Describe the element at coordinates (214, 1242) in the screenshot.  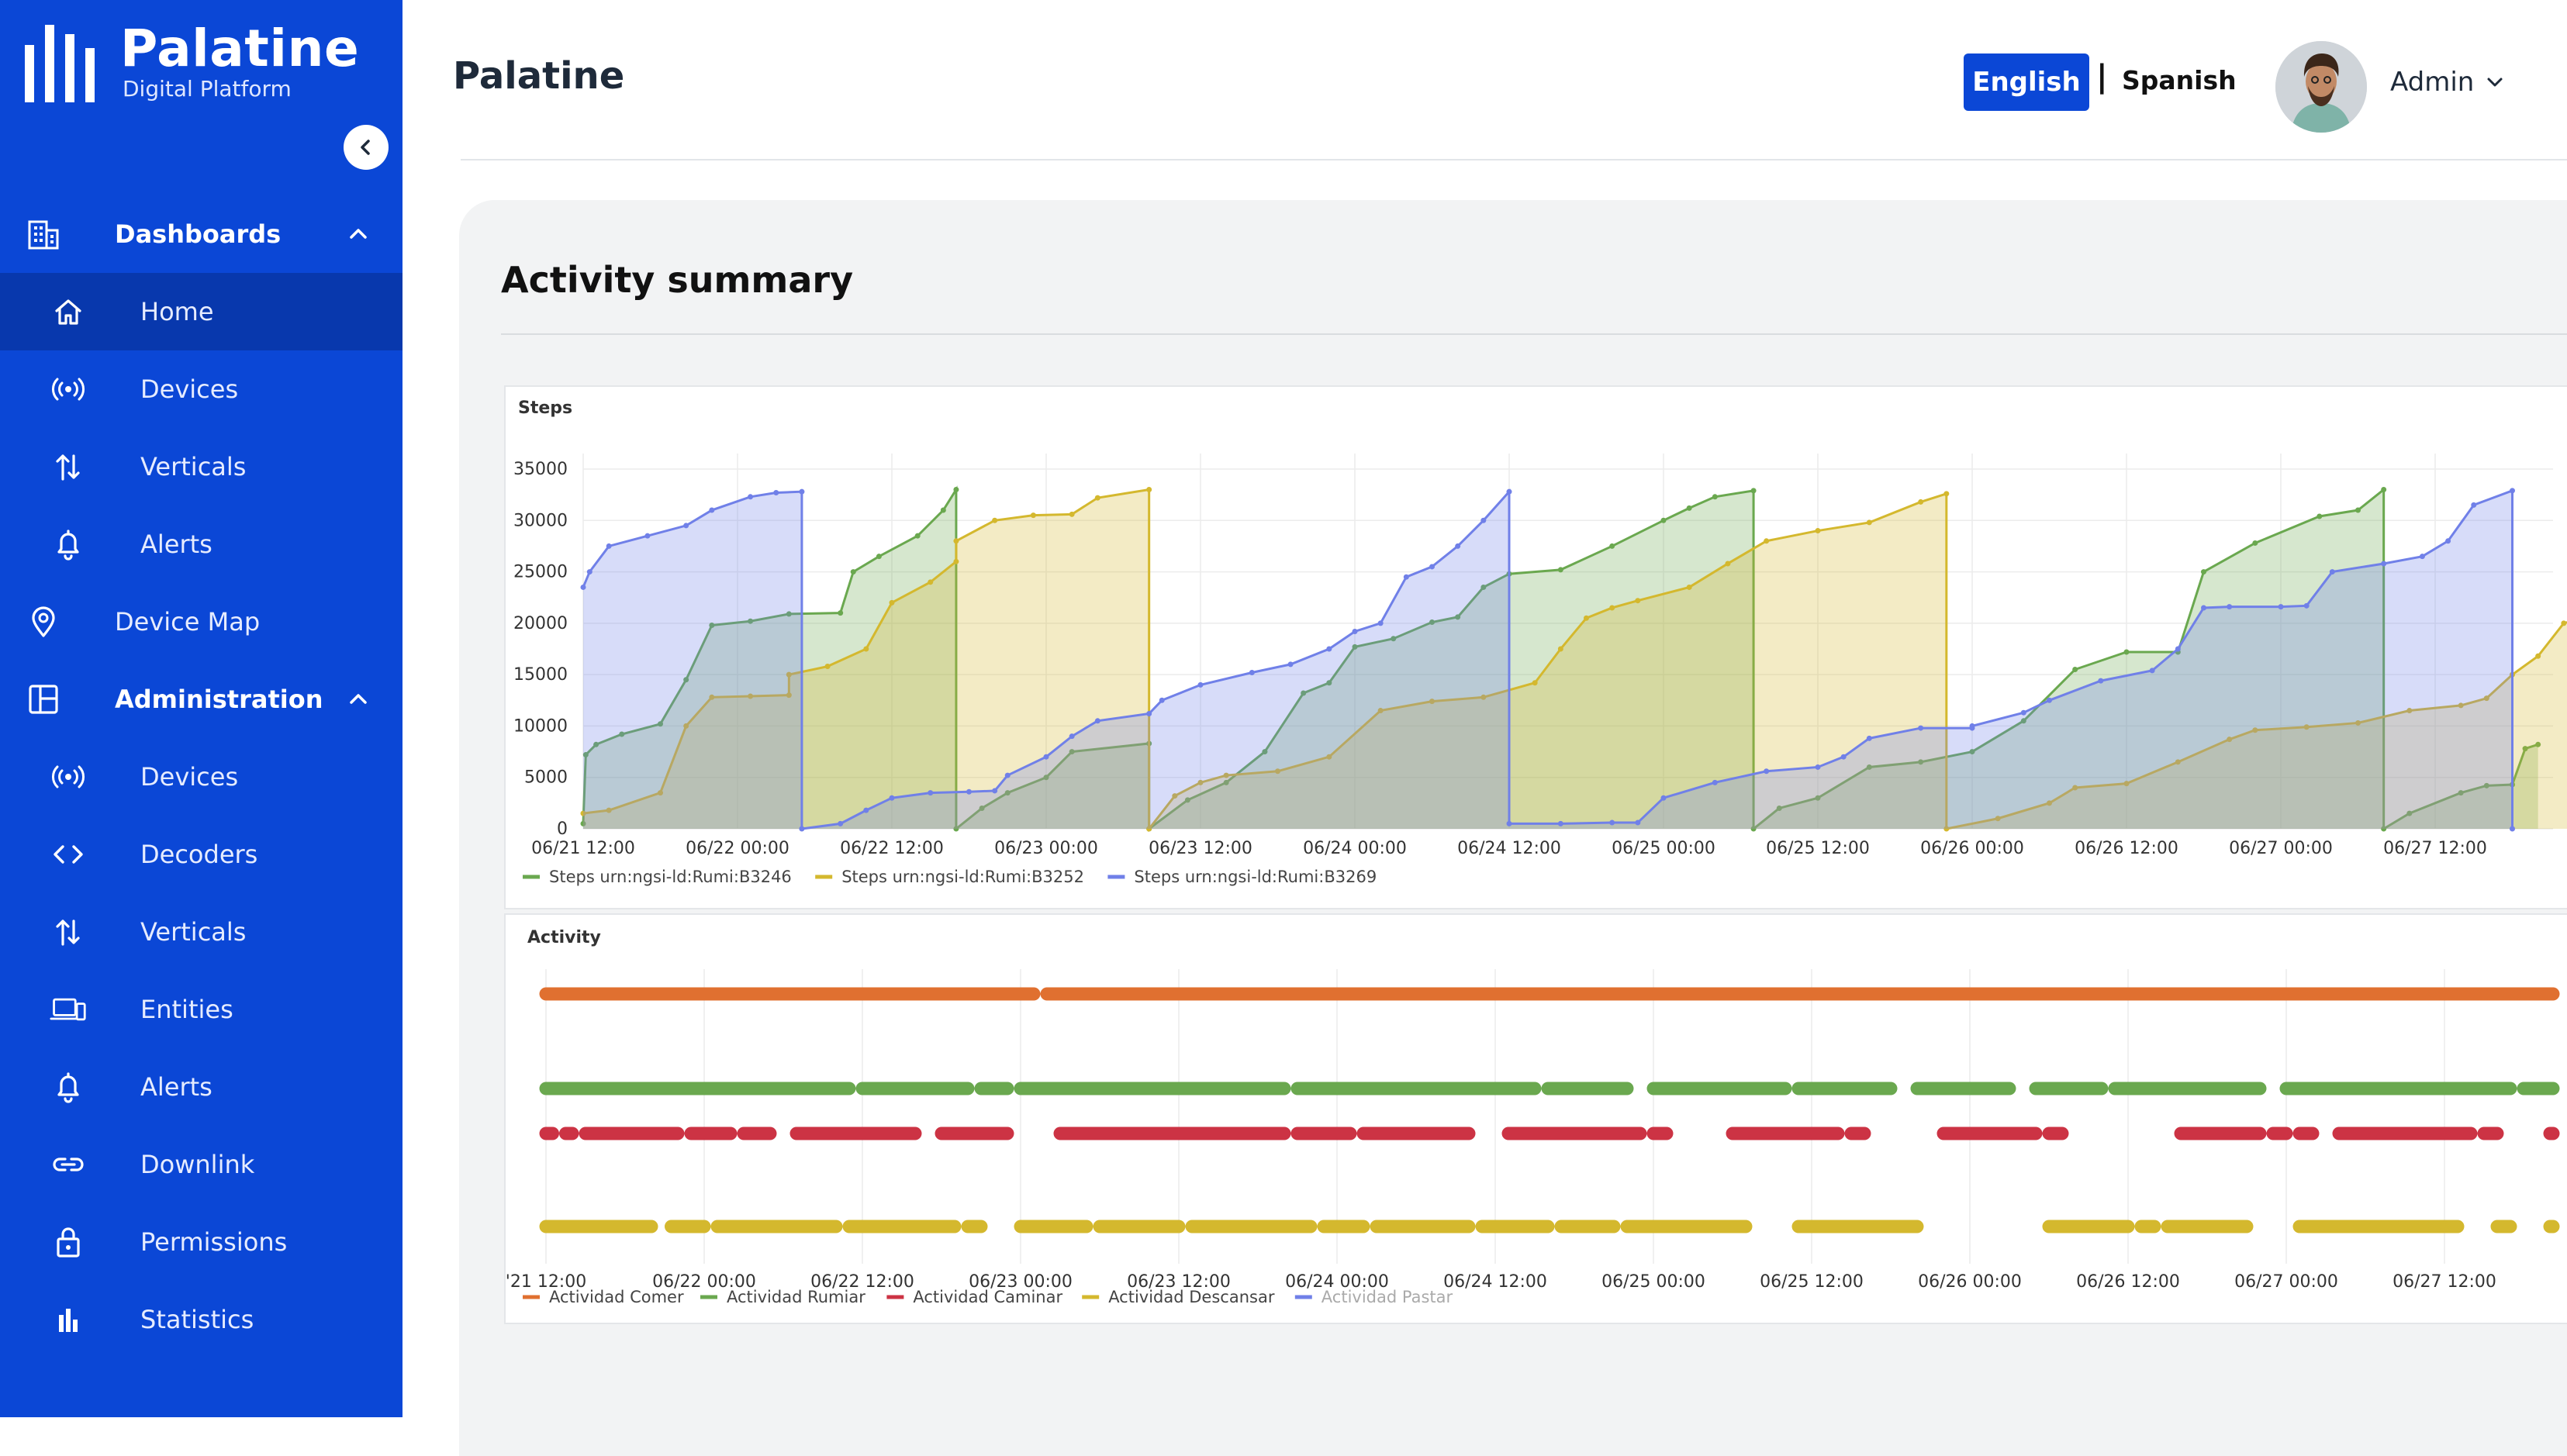
I see `sidebar-item-label: Permissions` at that location.